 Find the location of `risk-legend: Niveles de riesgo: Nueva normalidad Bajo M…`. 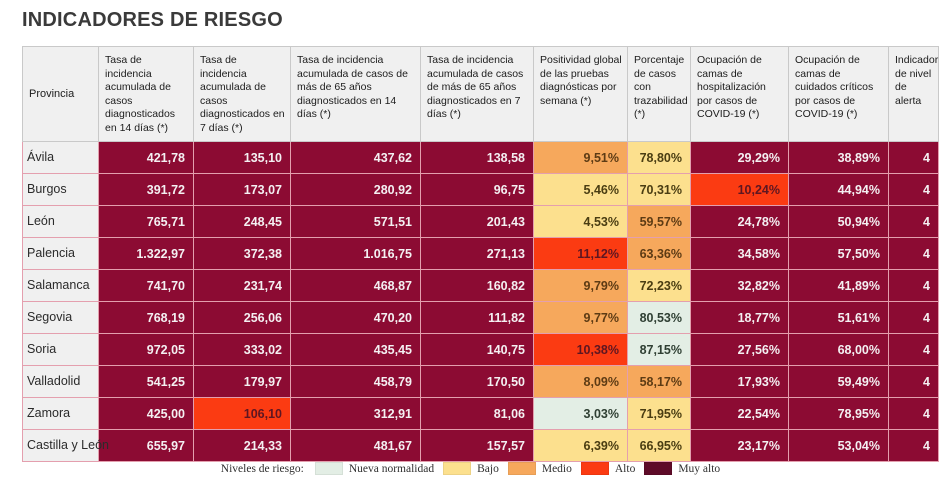

risk-legend: Niveles de riesgo: Nueva normalidad Bajo M… is located at coordinates (475, 468).